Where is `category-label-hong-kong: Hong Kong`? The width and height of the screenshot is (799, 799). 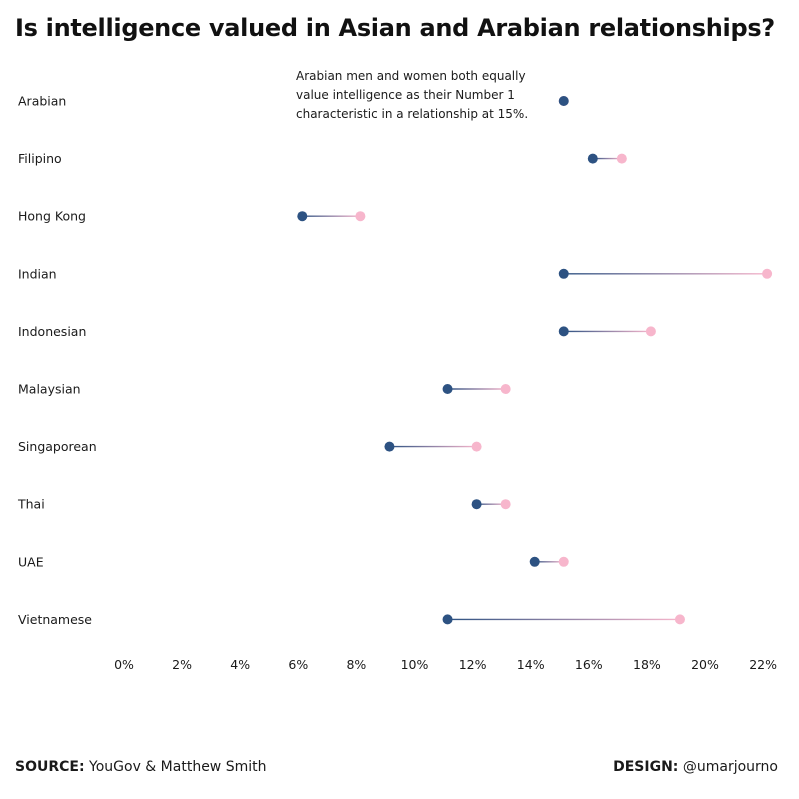 category-label-hong-kong: Hong Kong is located at coordinates (52, 216).